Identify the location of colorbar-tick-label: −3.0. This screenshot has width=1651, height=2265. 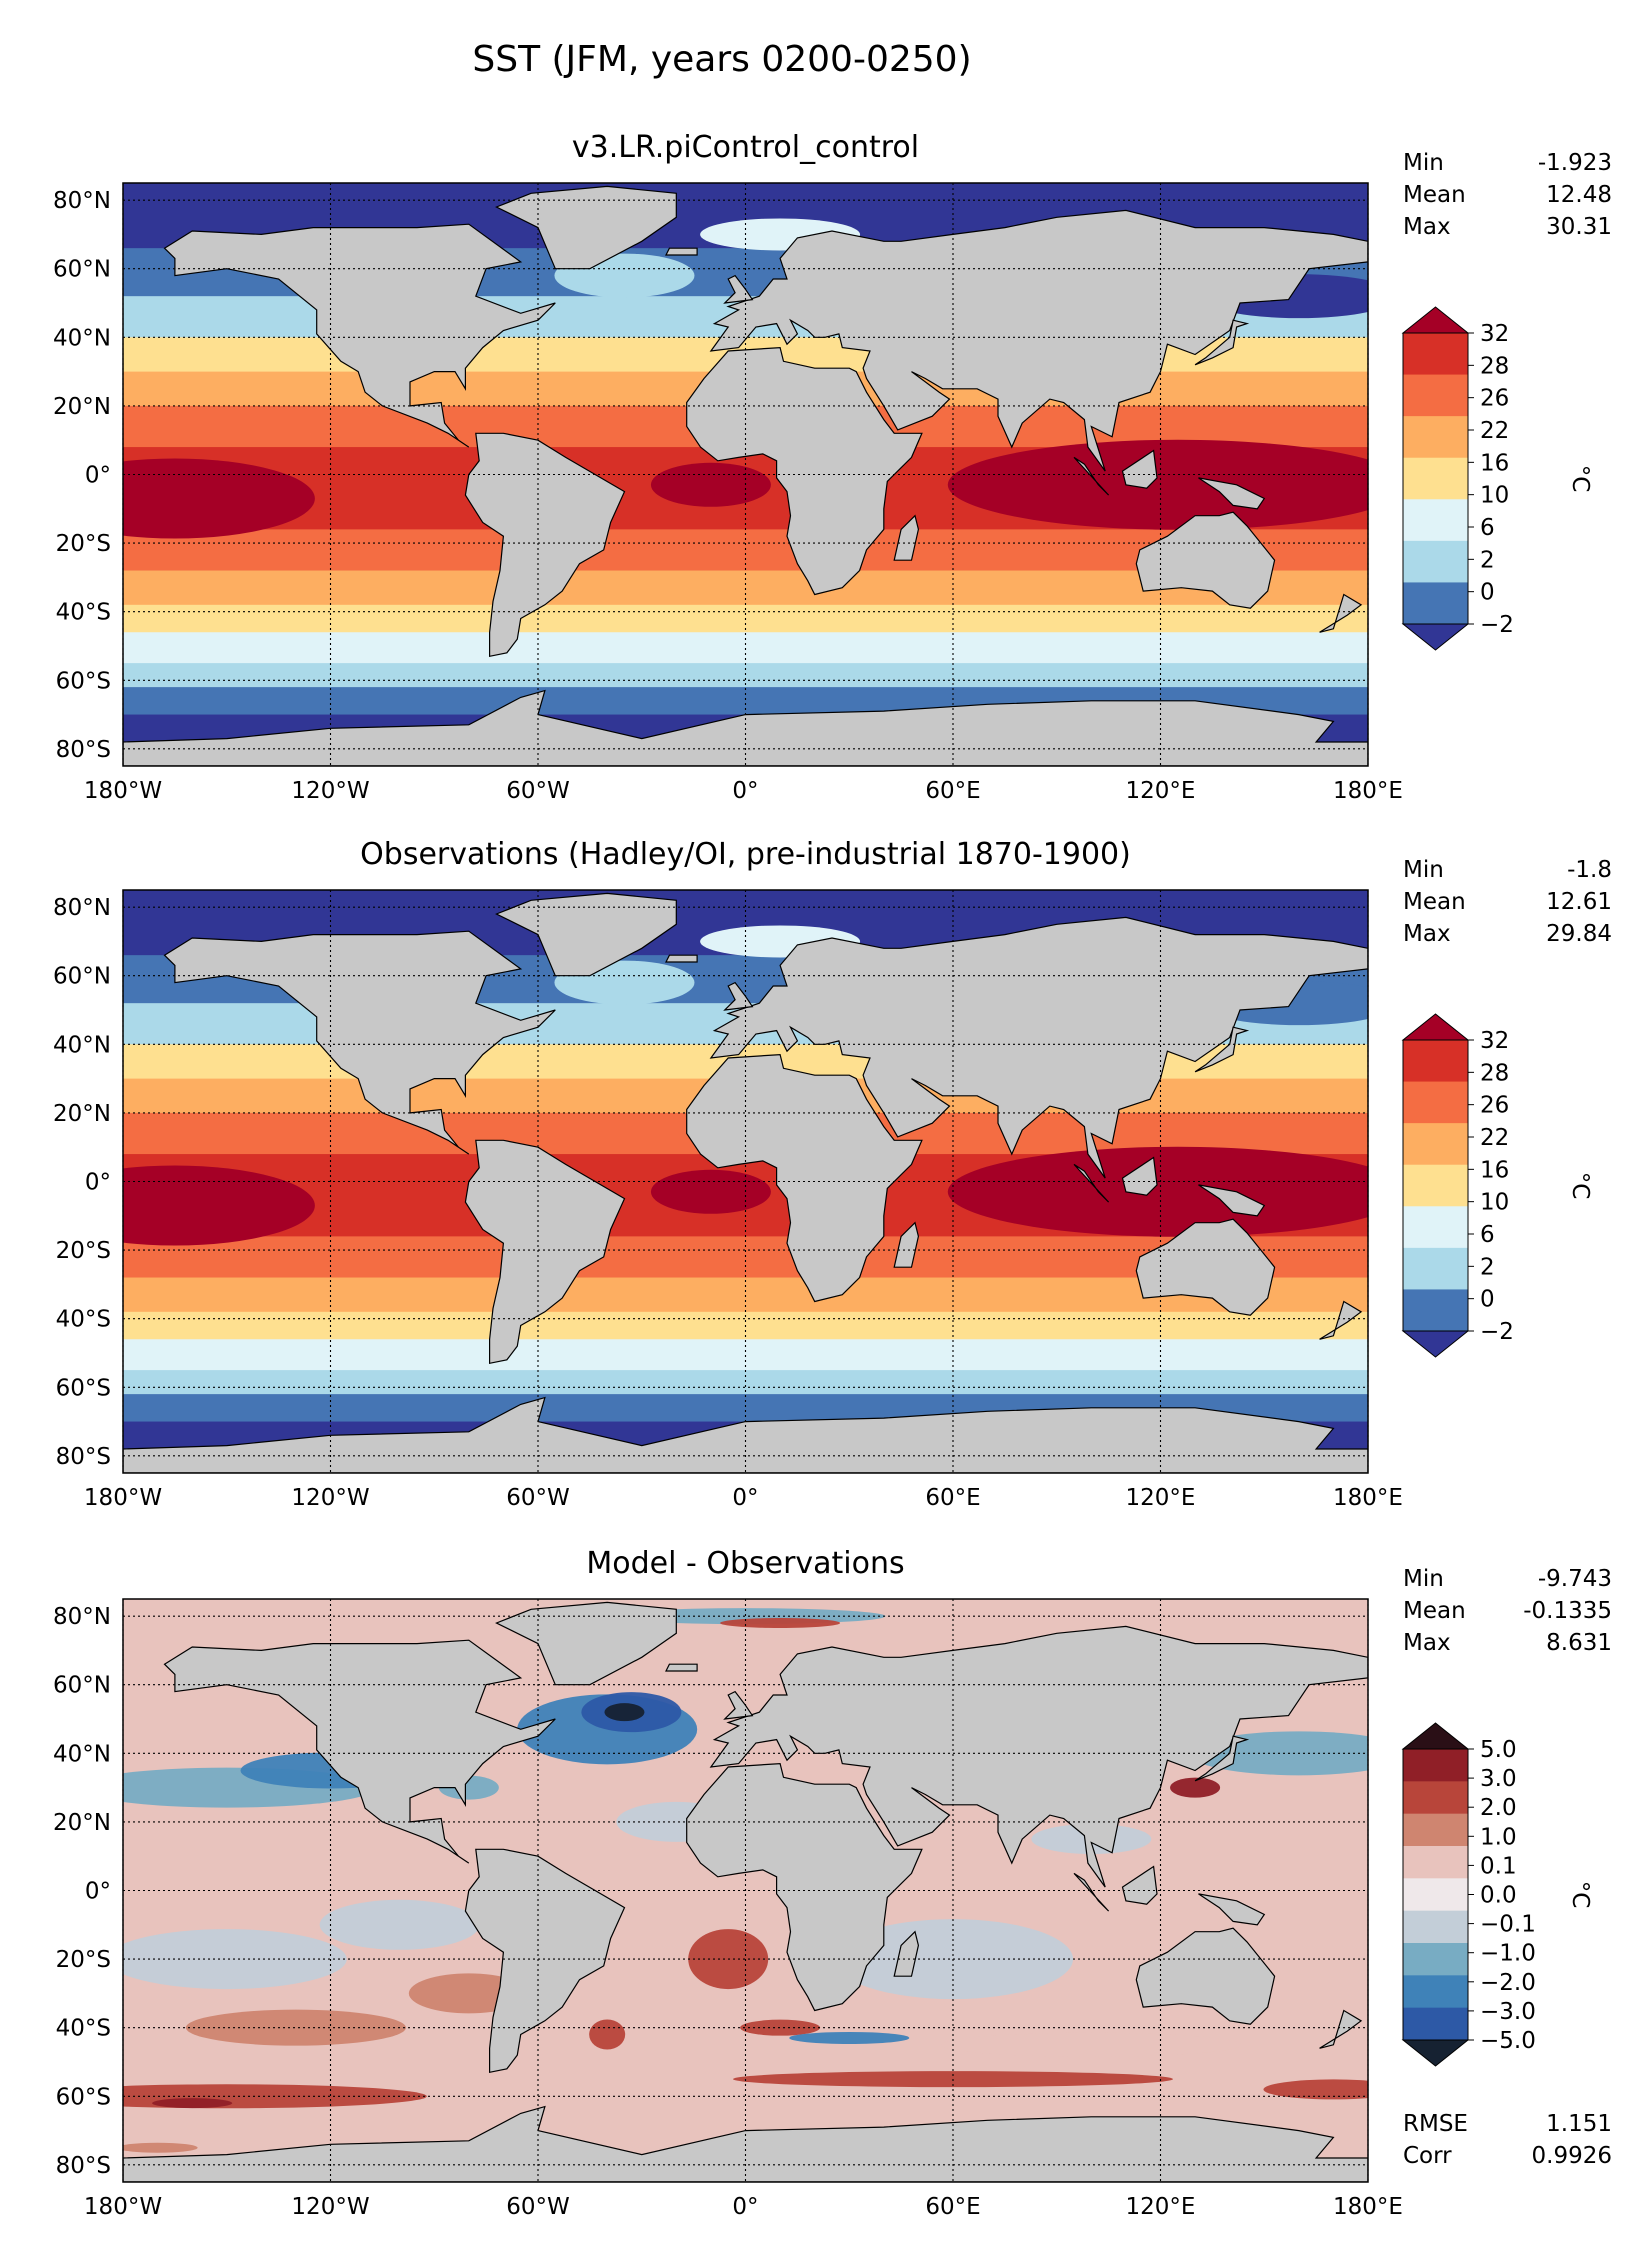
(1508, 2012).